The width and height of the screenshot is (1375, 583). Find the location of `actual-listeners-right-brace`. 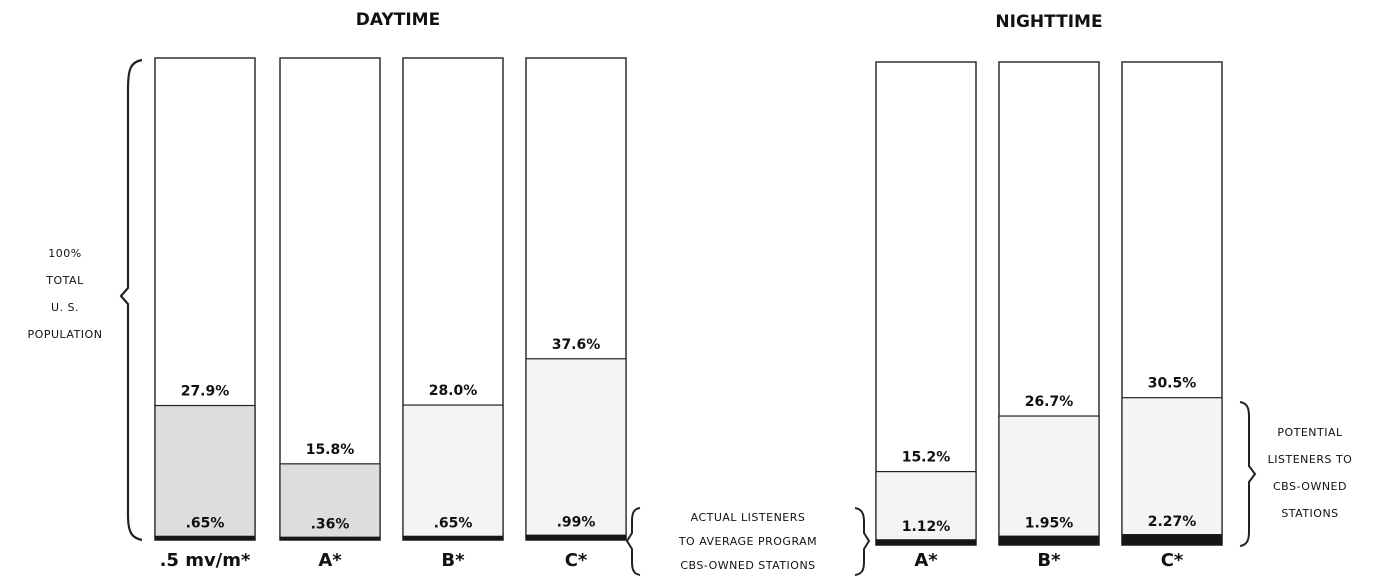

actual-listeners-right-brace is located at coordinates (862, 541).